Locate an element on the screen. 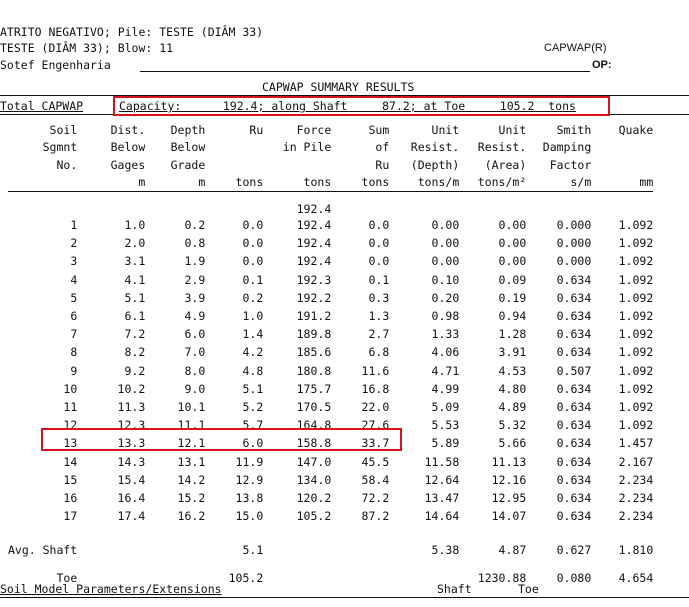  table-cell: 180.8 is located at coordinates (314, 370).